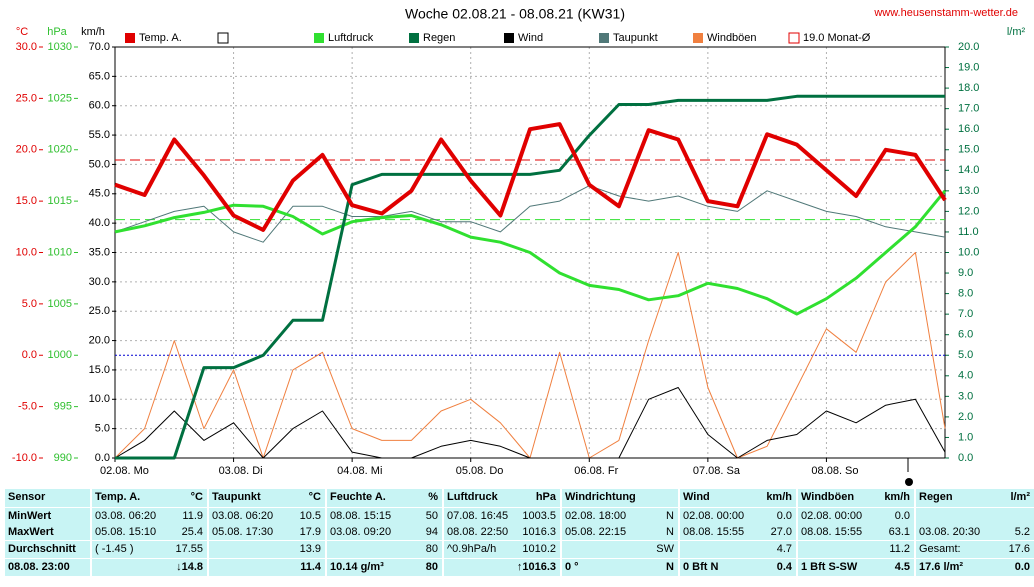  Describe the element at coordinates (39, 567) in the screenshot. I see `cell-text: 08.08. 23:00` at that location.